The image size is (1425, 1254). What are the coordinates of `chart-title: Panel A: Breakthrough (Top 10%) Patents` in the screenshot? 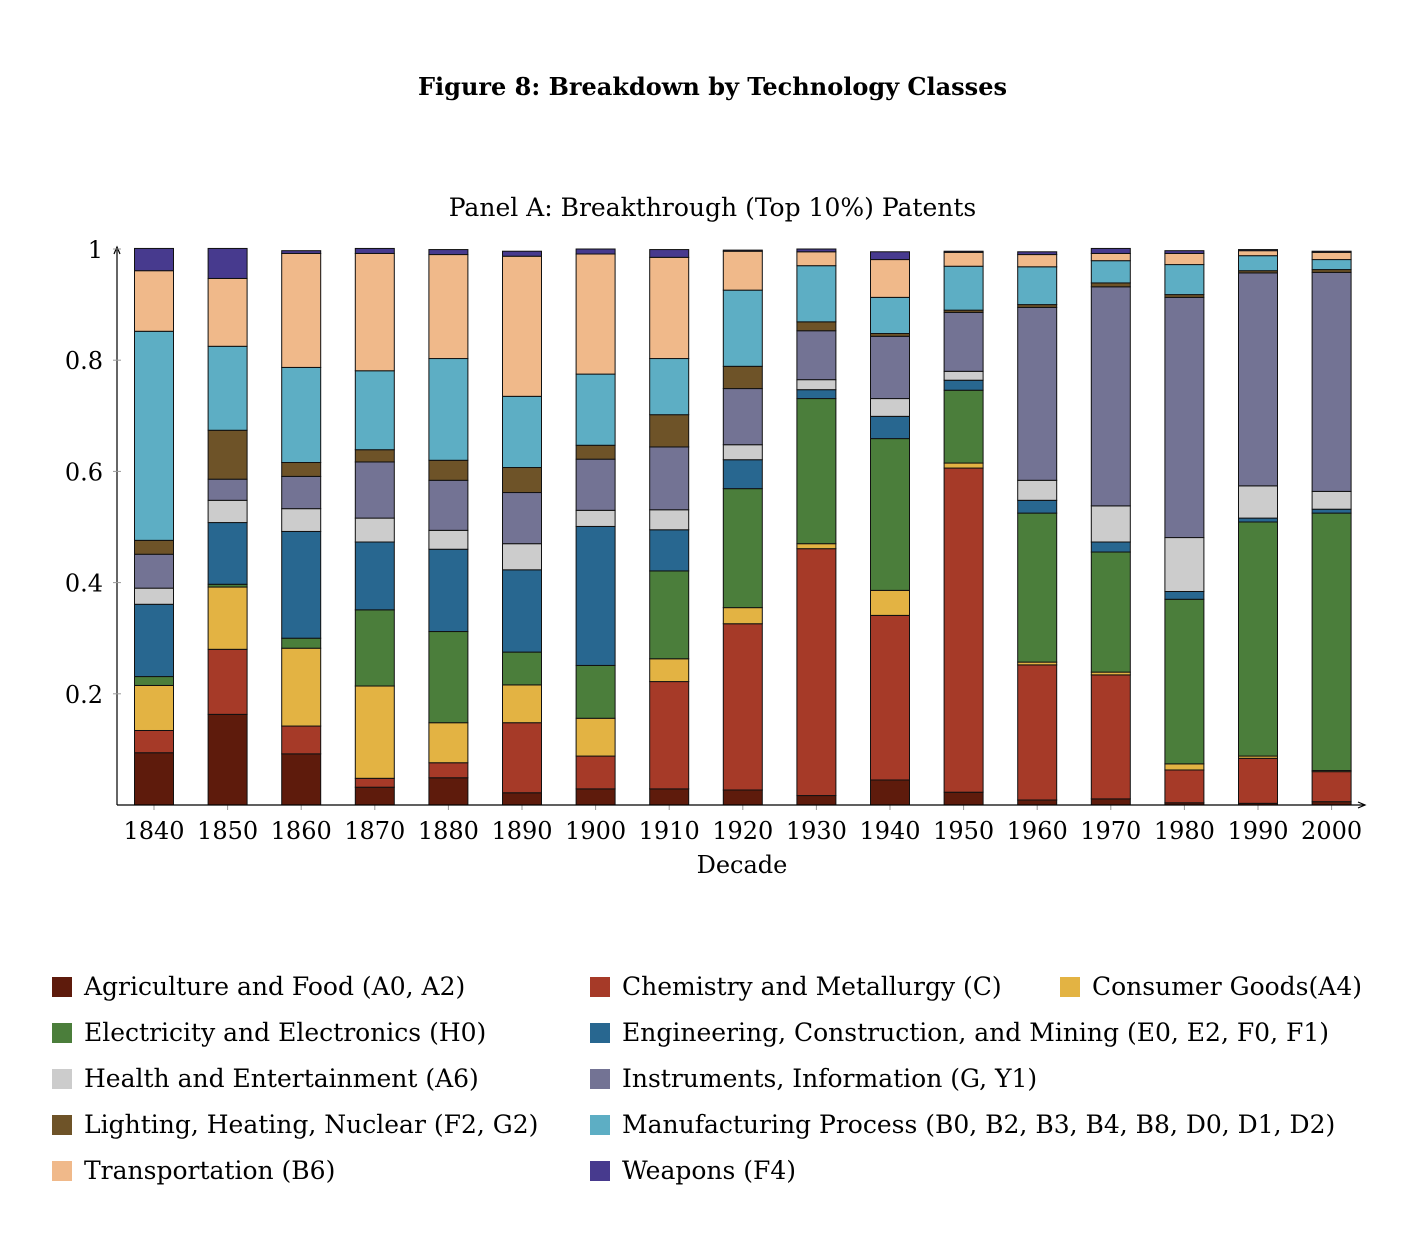 It's located at (712, 207).